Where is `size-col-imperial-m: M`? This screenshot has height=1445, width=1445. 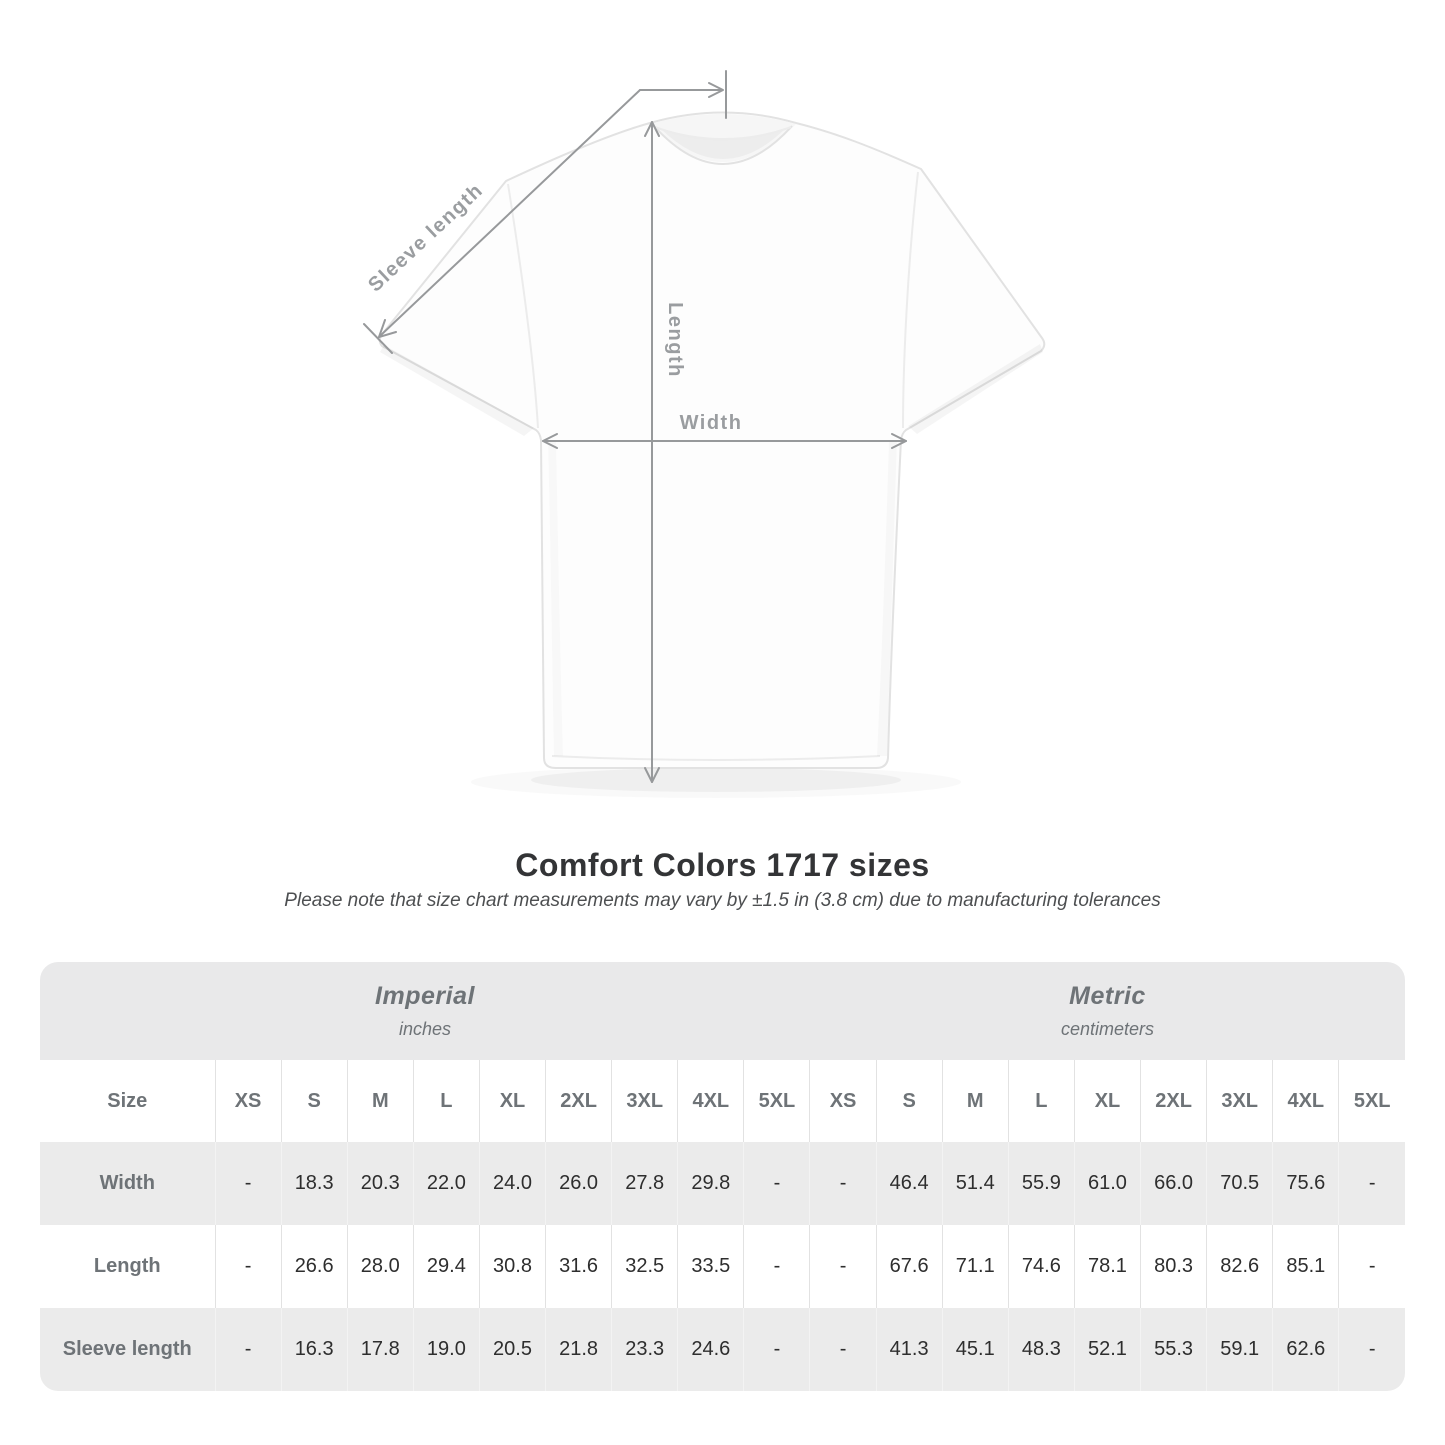
size-col-imperial-m: M is located at coordinates (380, 1101).